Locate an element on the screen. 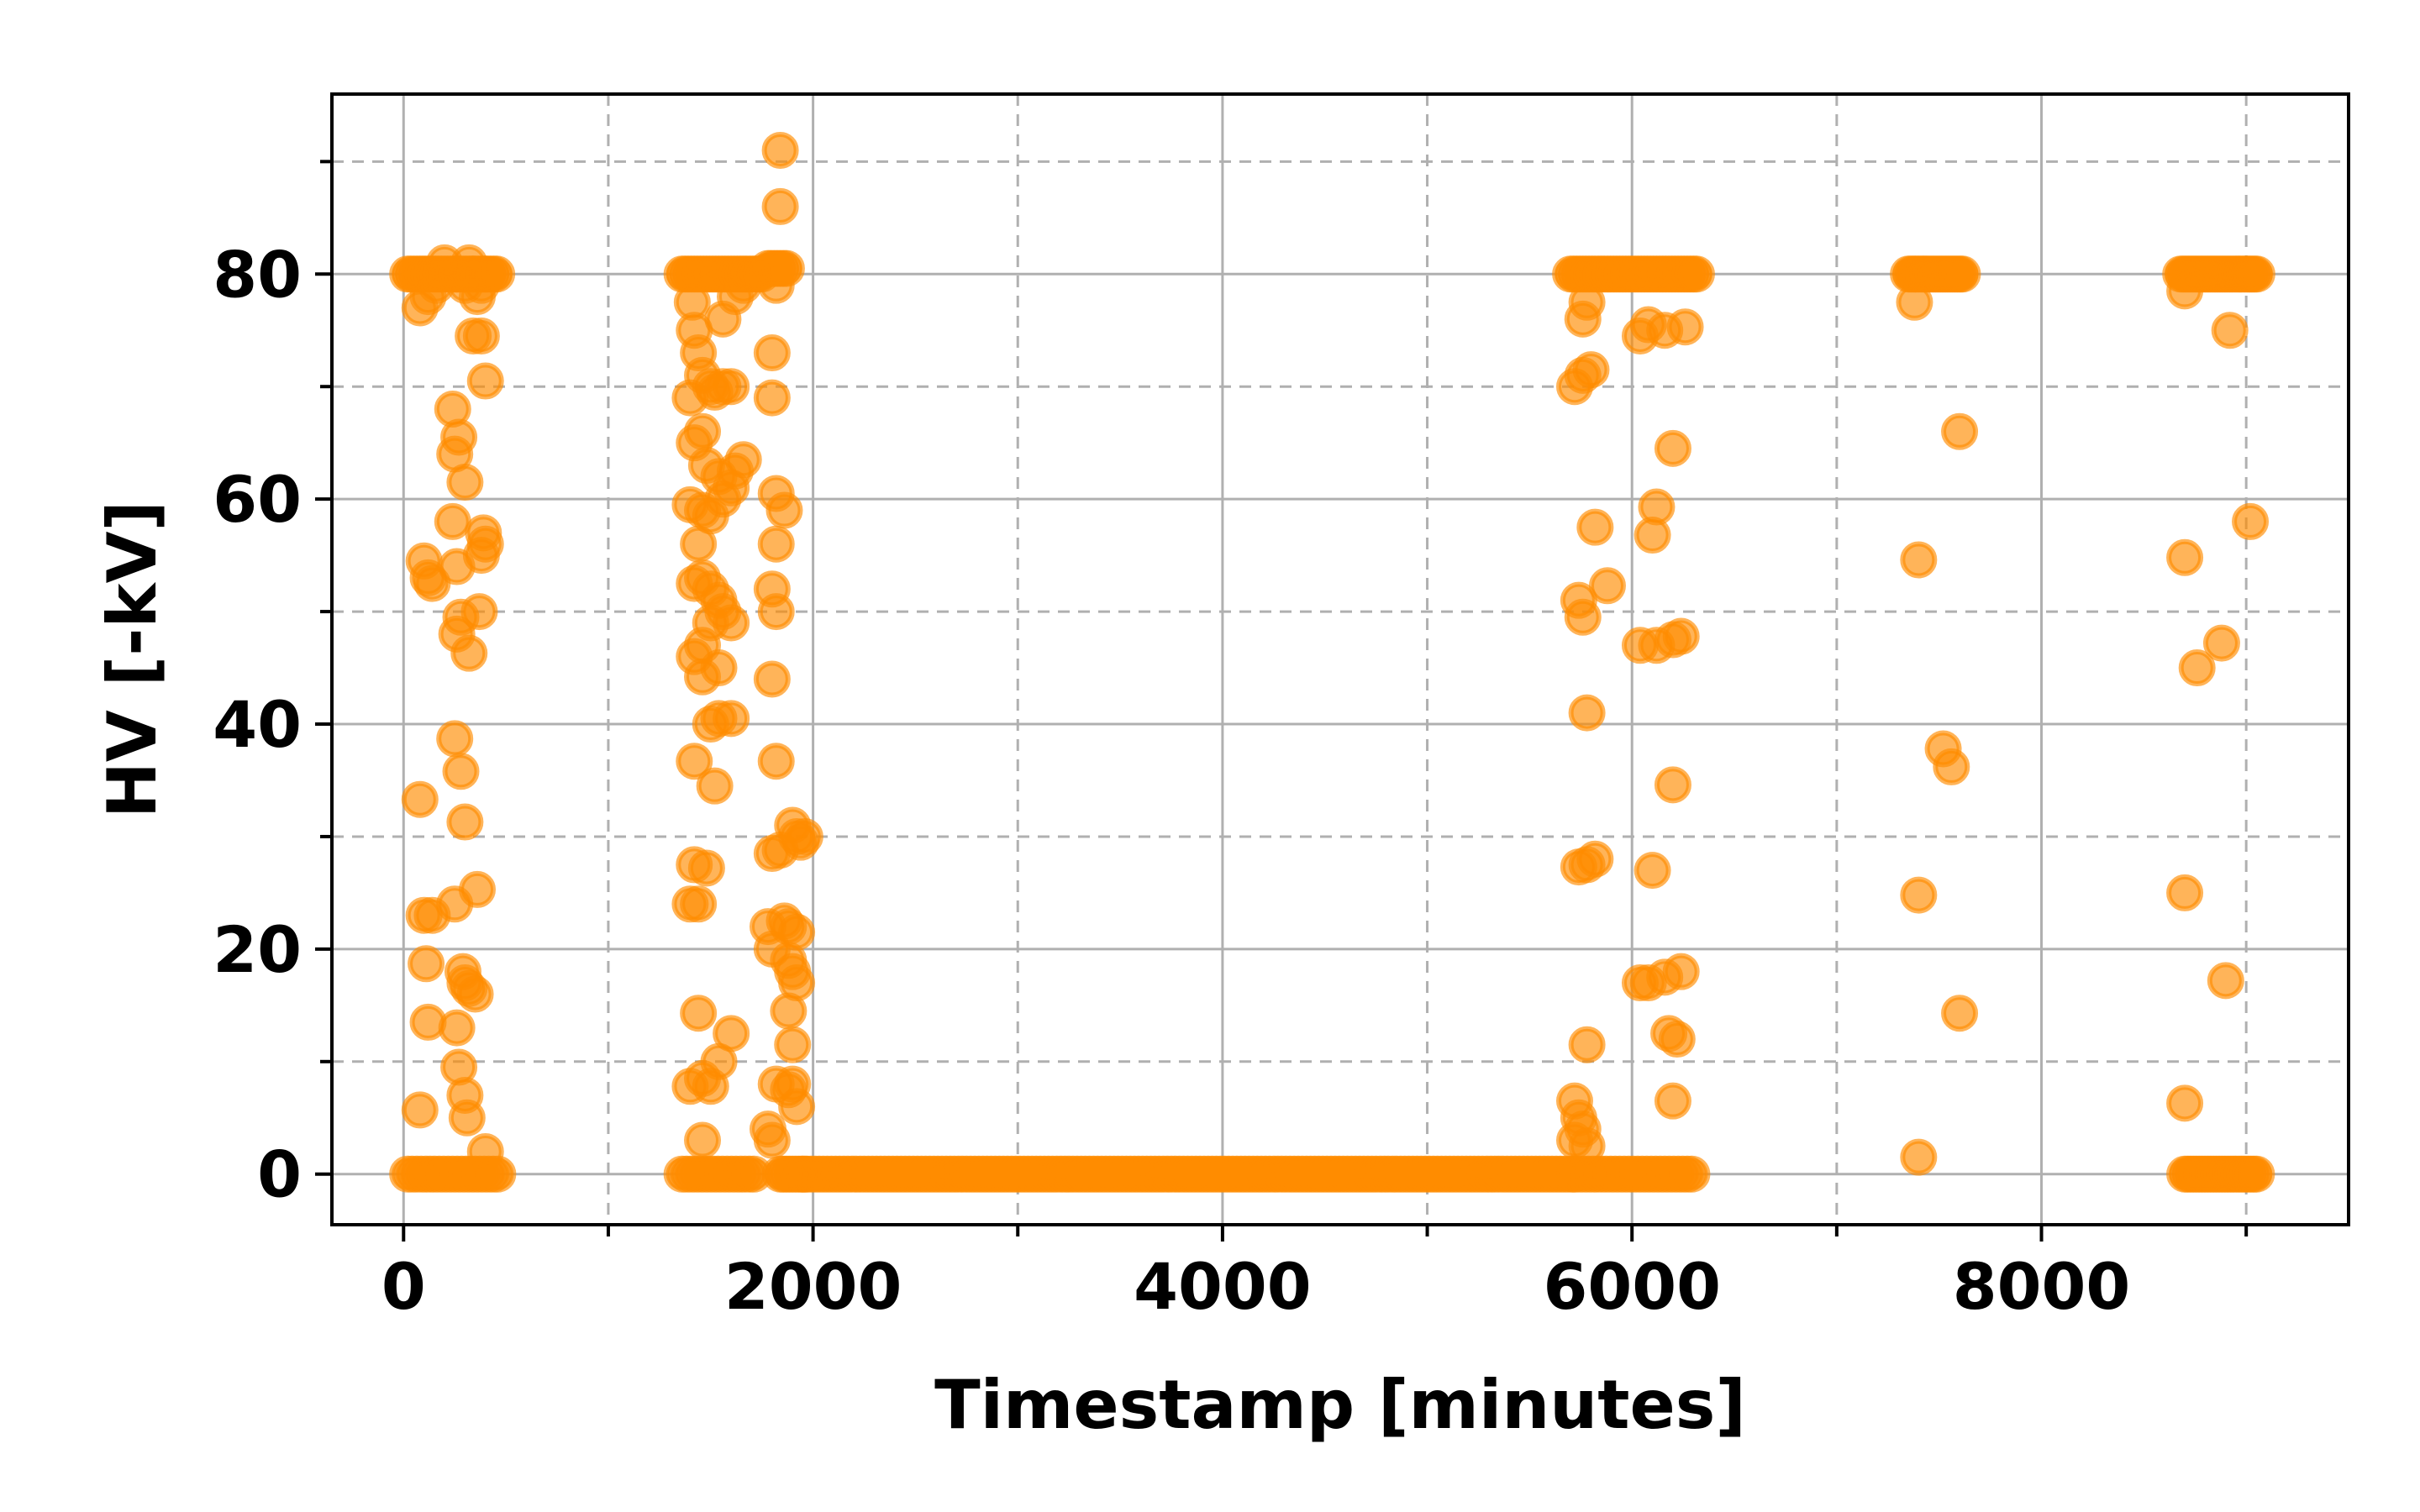  x-tick-label: 0 is located at coordinates (404, 1286).